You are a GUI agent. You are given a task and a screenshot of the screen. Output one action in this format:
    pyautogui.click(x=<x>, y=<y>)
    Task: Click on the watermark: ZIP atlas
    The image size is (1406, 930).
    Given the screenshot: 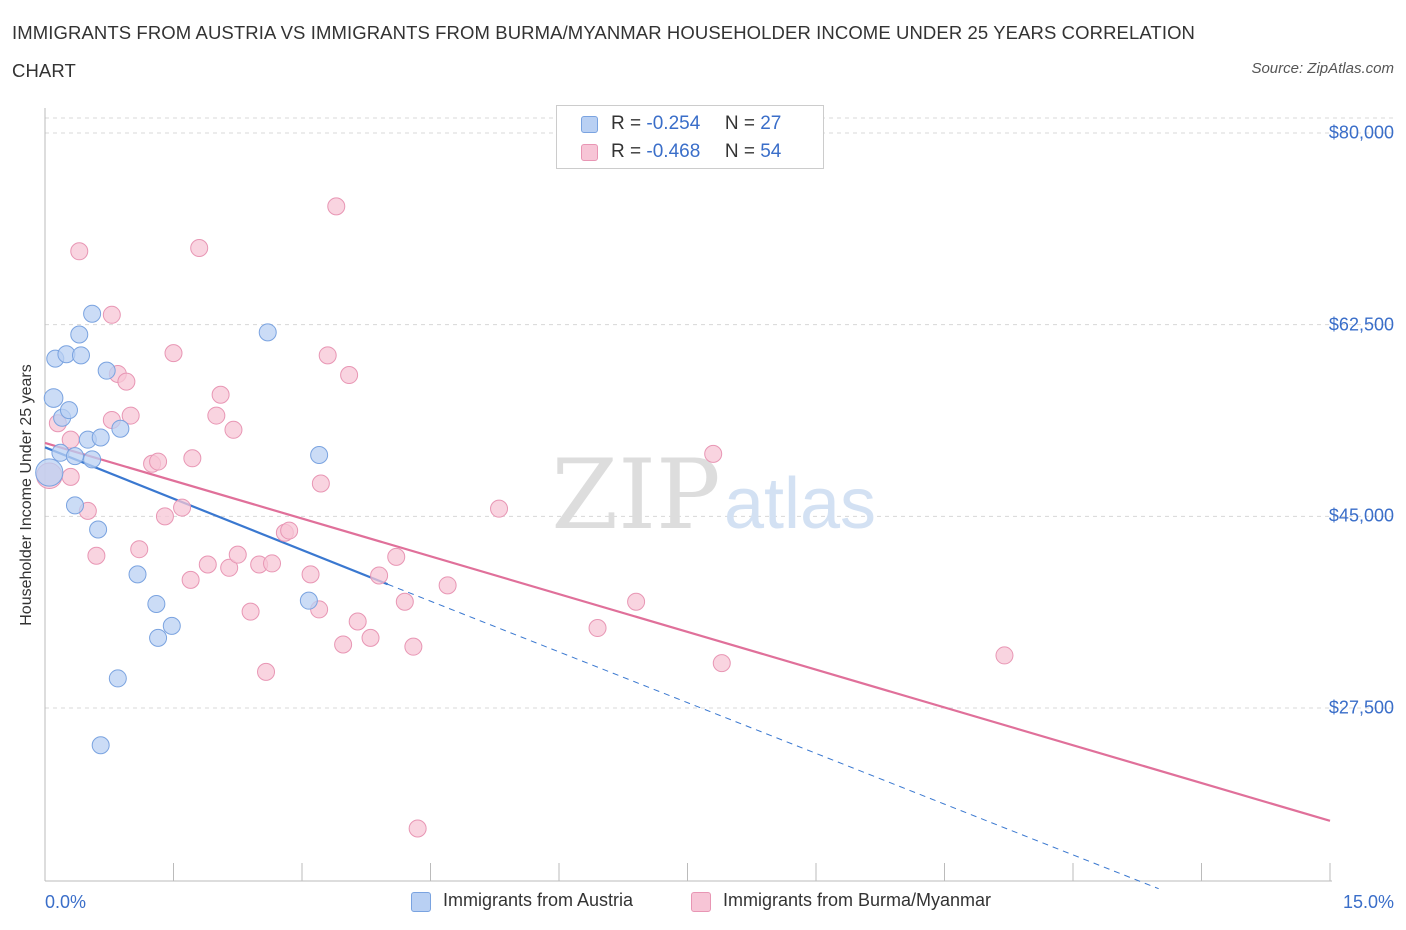 What is the action you would take?
    pyautogui.click(x=713, y=495)
    